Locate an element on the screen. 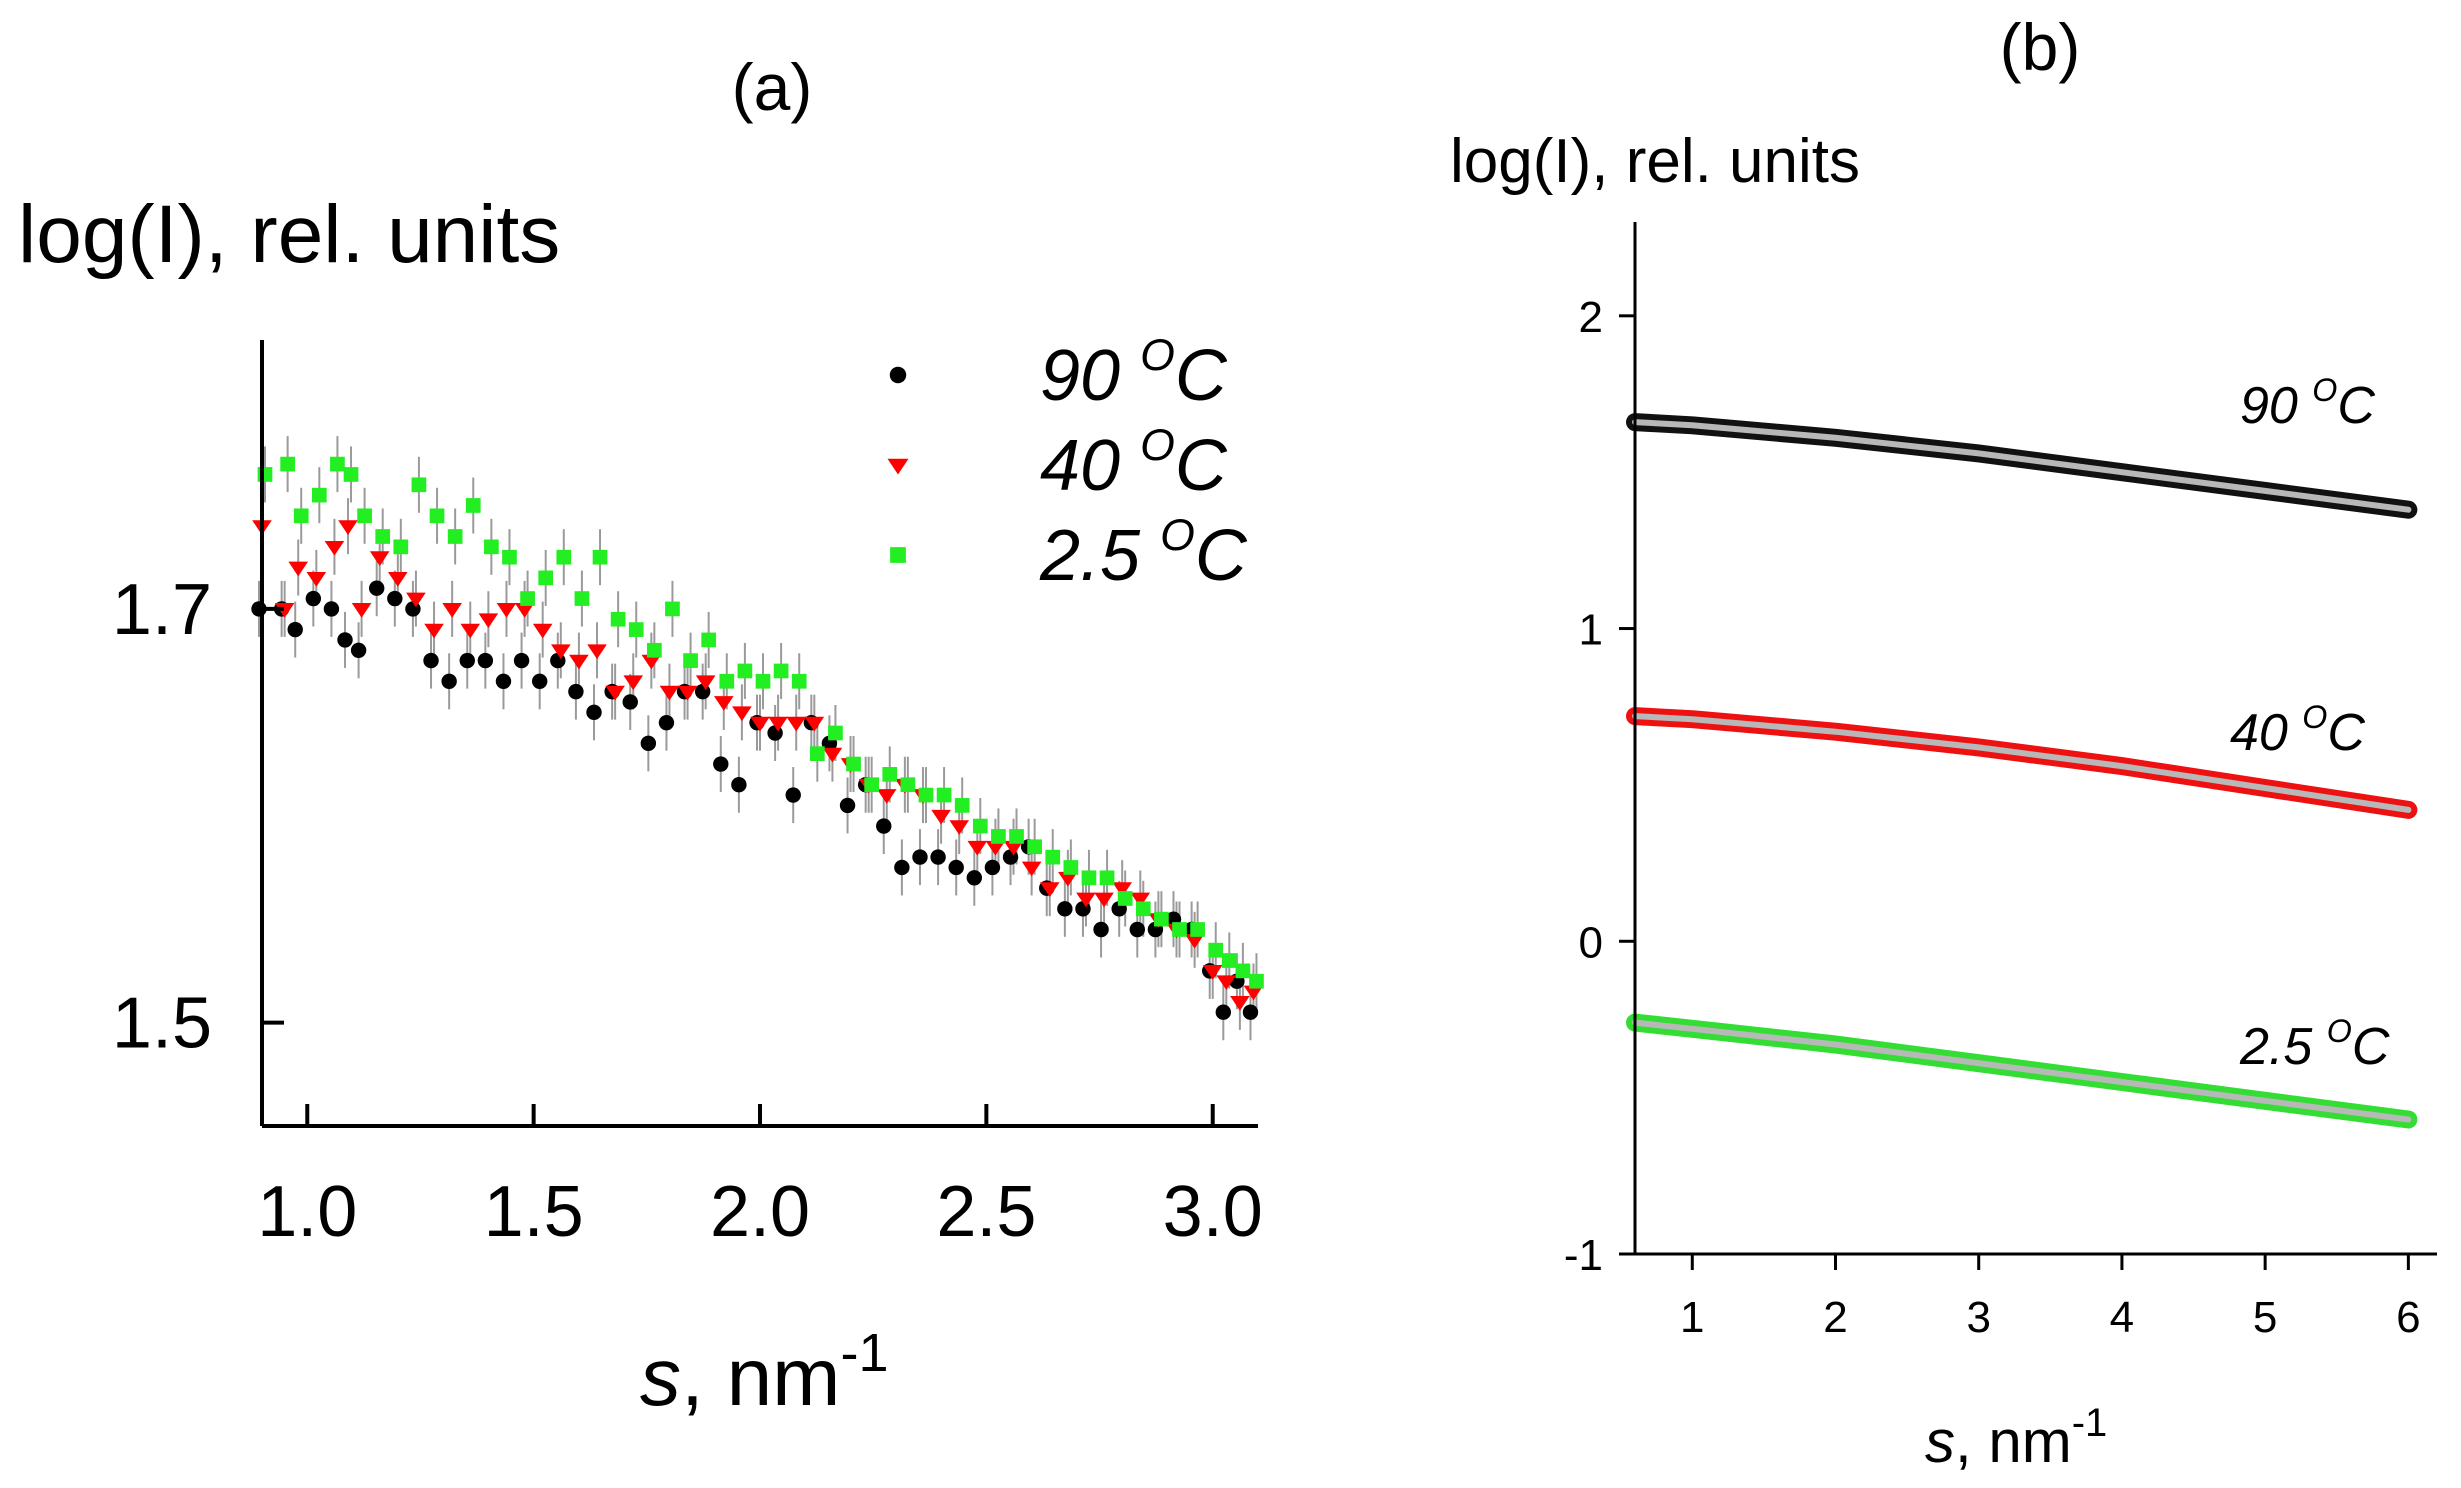  x-tick-label: 2.5 is located at coordinates (986, 1212).